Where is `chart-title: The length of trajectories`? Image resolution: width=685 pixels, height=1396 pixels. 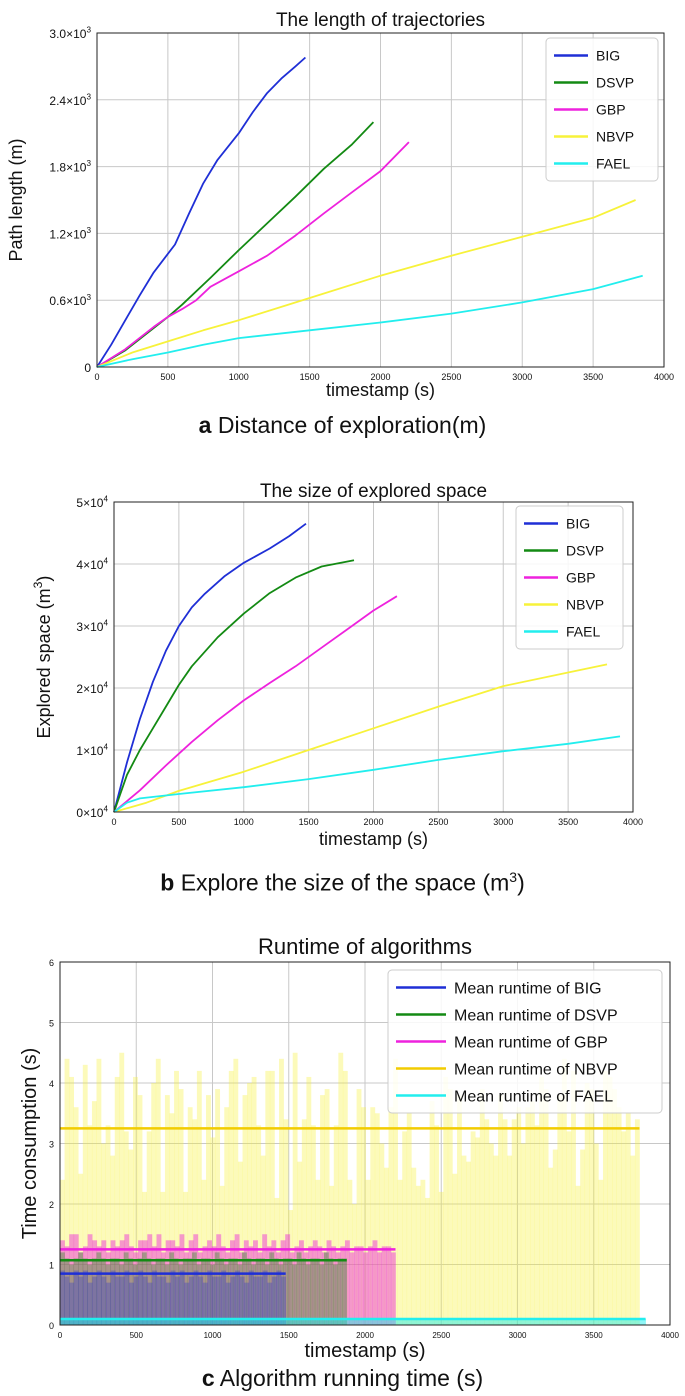
chart-title: The length of trajectories is located at coordinates (380, 20).